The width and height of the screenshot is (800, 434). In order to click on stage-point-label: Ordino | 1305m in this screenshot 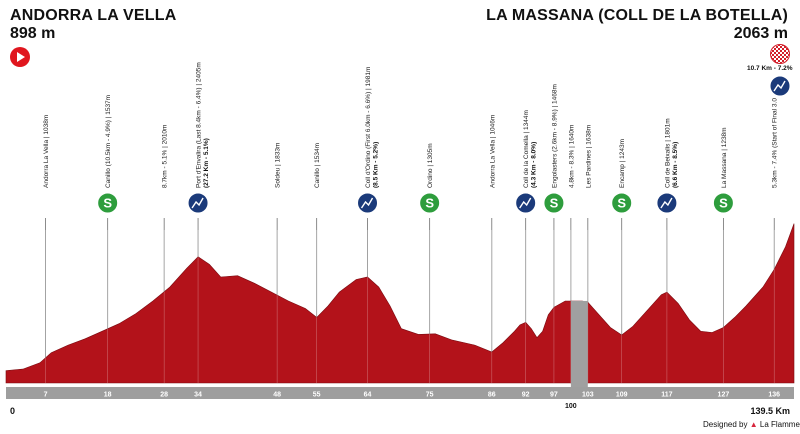, I will do `click(430, 165)`.